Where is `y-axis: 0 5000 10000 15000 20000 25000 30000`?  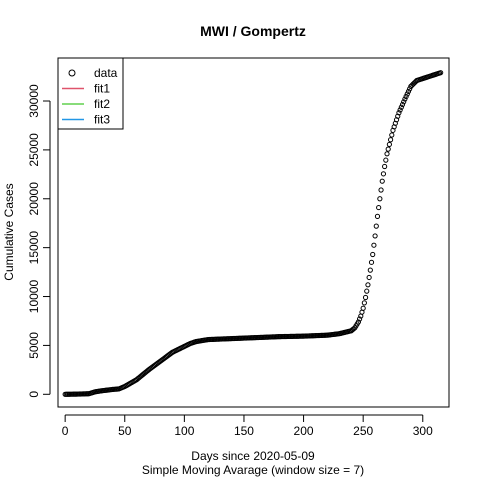
y-axis: 0 5000 10000 15000 20000 25000 30000 is located at coordinates (39, 241).